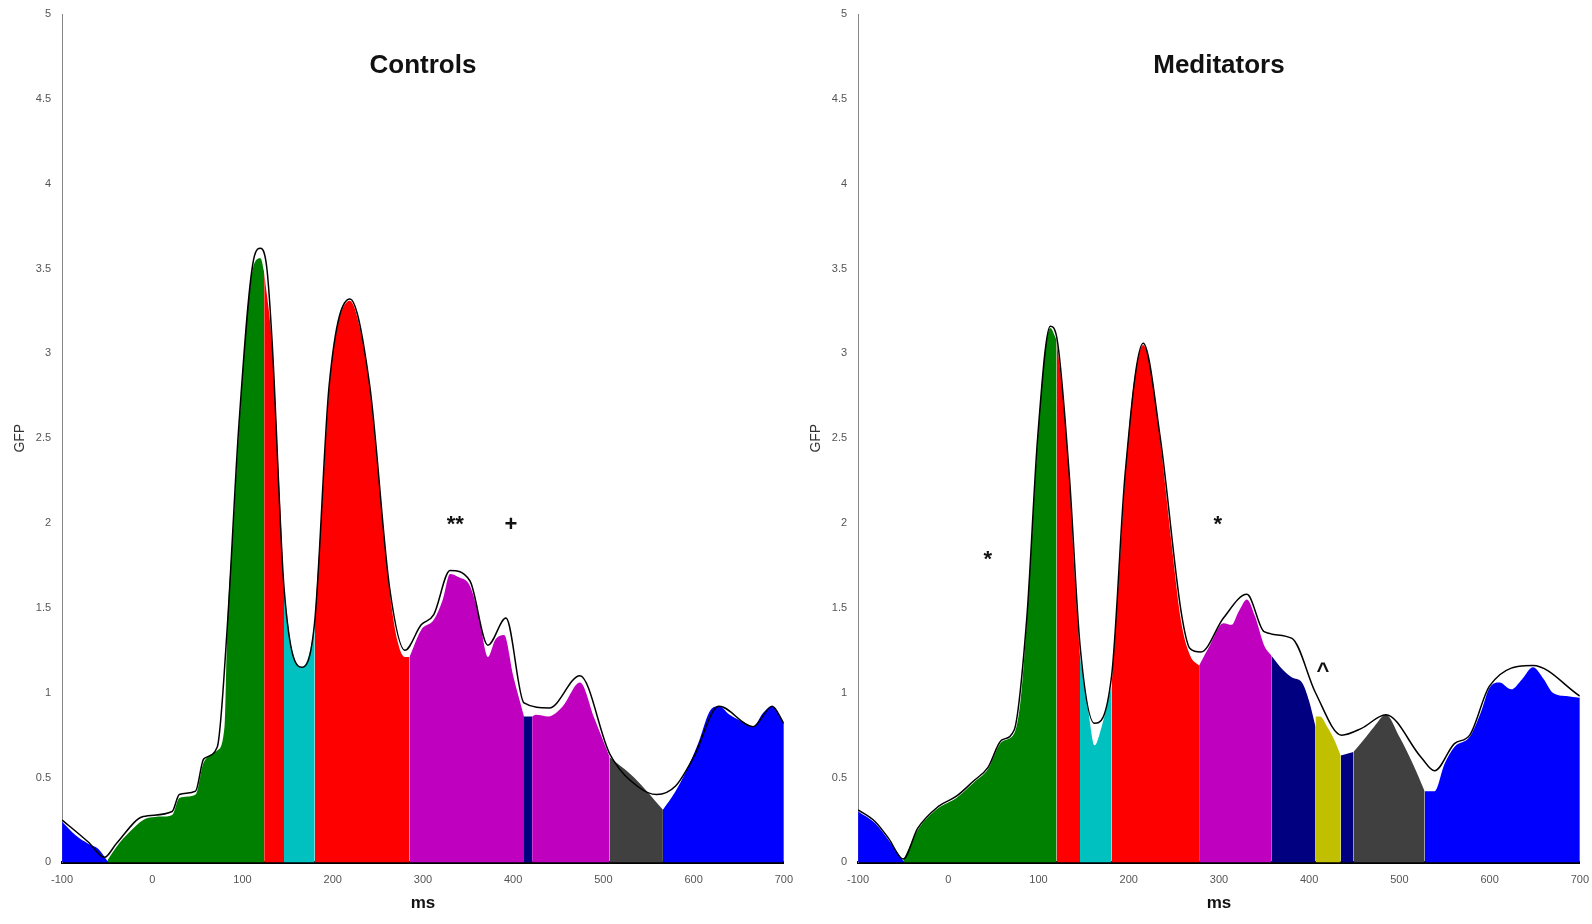  I want to click on annotation: **, so click(455, 523).